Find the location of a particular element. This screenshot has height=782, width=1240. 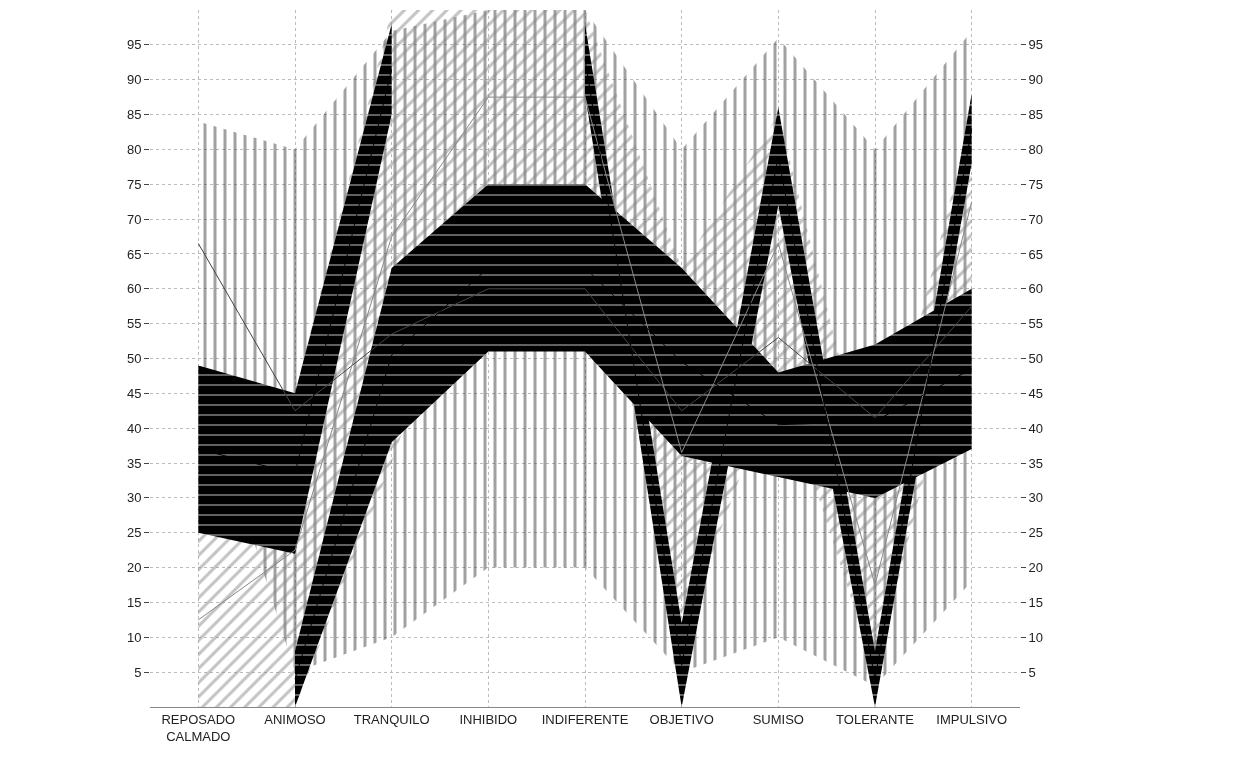

y-tick-label: 5 is located at coordinates (138, 672).